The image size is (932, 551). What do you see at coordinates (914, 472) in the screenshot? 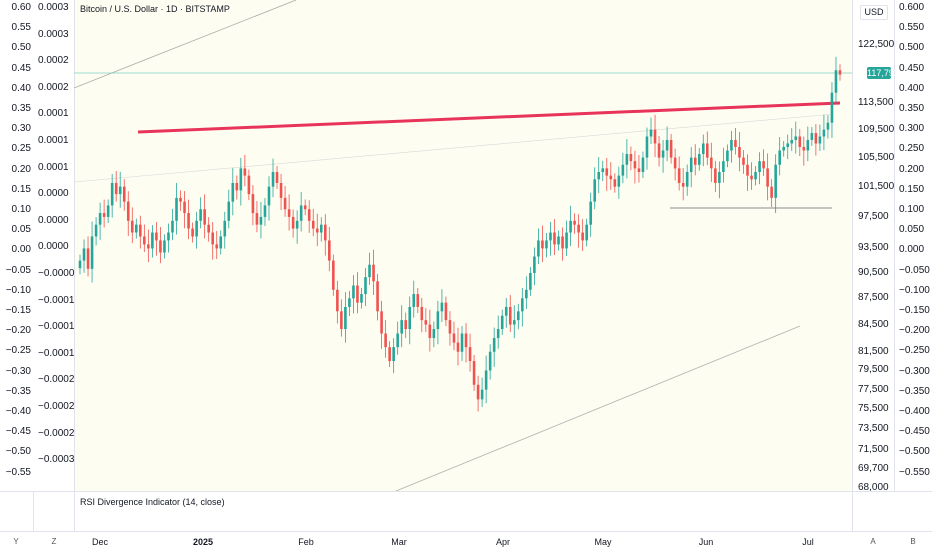
I see `ratio-tick-label-right: −0.550` at bounding box center [914, 472].